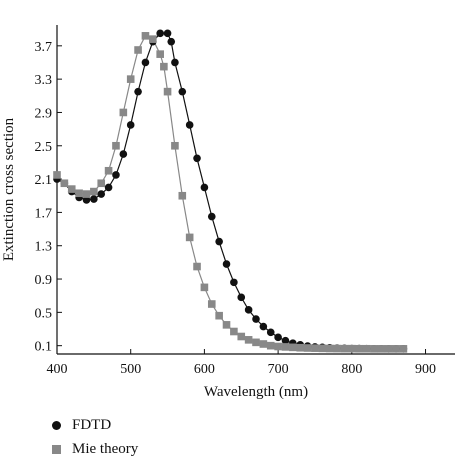 The image size is (474, 475). Describe the element at coordinates (9, 189) in the screenshot. I see `y-axis-label: Extinction cross section` at that location.